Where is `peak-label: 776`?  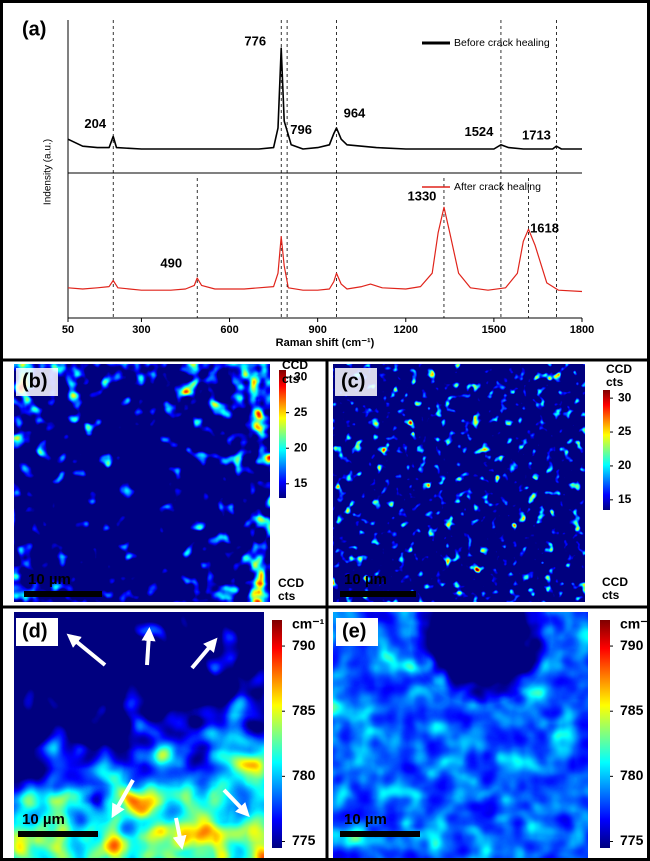
peak-label: 776 is located at coordinates (255, 41).